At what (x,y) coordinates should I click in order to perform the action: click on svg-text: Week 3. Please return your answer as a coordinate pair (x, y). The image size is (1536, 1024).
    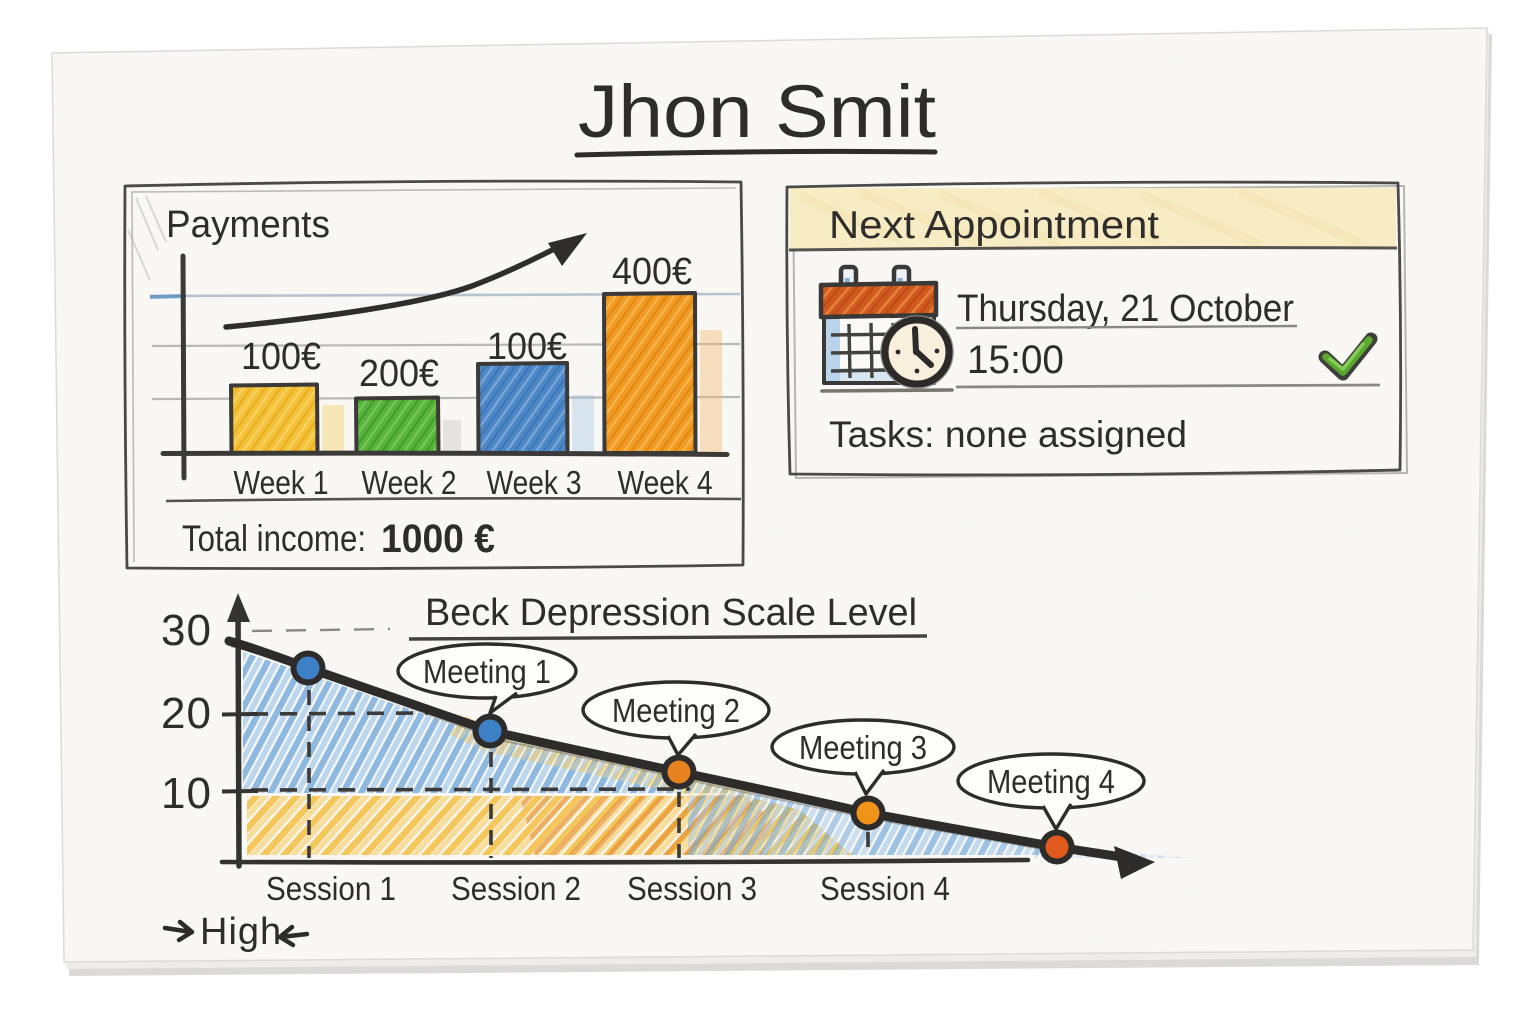
    Looking at the image, I should click on (534, 482).